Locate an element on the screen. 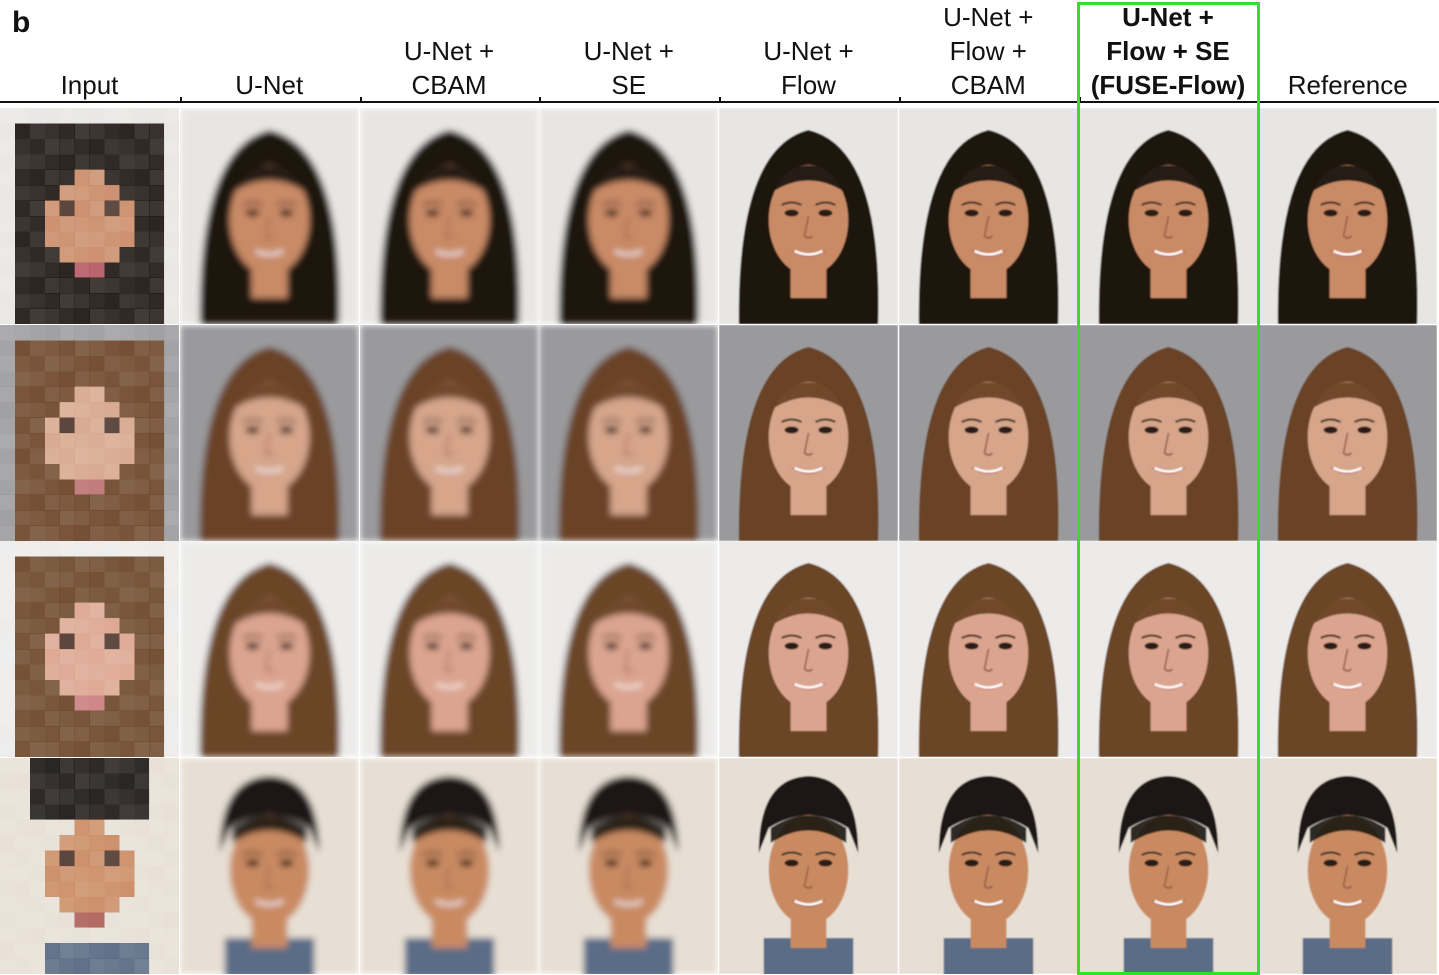  column-header: Reference is located at coordinates (1347, 51).